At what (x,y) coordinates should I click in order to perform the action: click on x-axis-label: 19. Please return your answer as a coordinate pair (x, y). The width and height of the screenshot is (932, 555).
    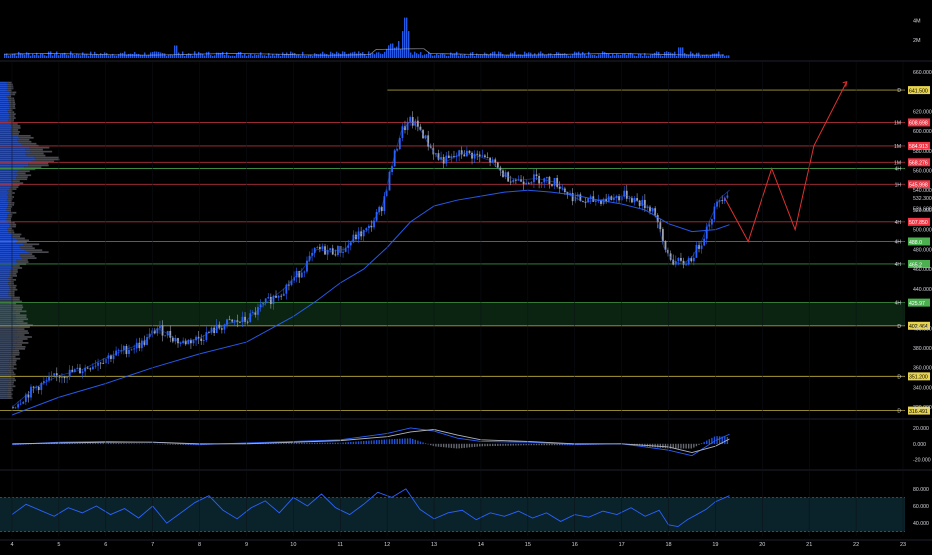
    Looking at the image, I should click on (715, 545).